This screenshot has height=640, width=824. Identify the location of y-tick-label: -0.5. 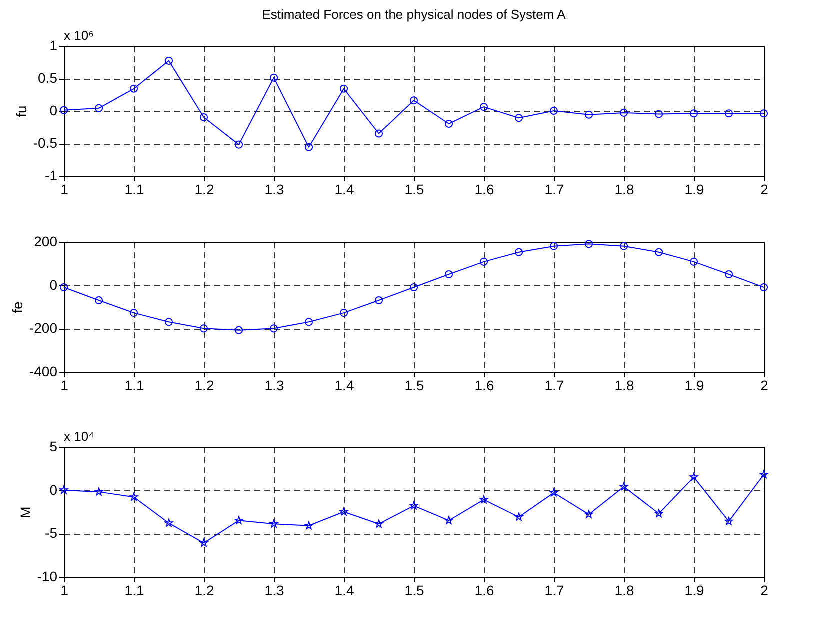
(45, 143).